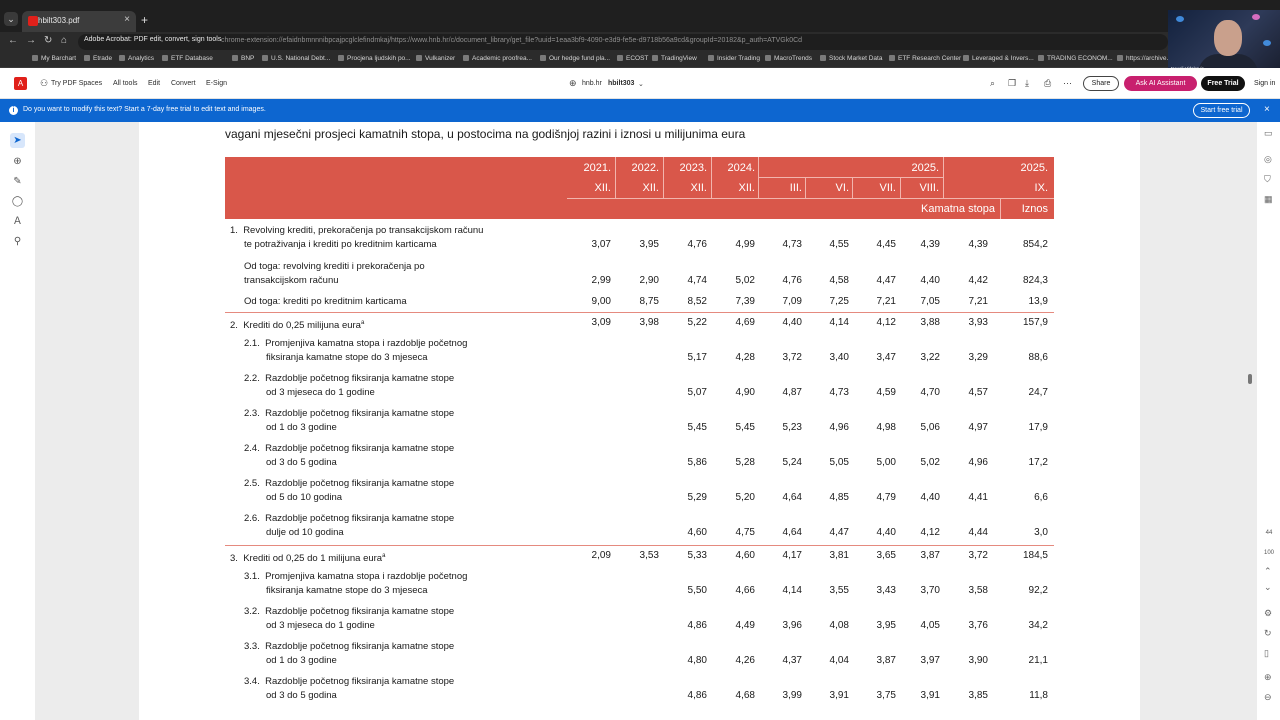 Image resolution: width=1280 pixels, height=720 pixels. What do you see at coordinates (1268, 199) in the screenshot?
I see `thumbnails-icon: ▦` at bounding box center [1268, 199].